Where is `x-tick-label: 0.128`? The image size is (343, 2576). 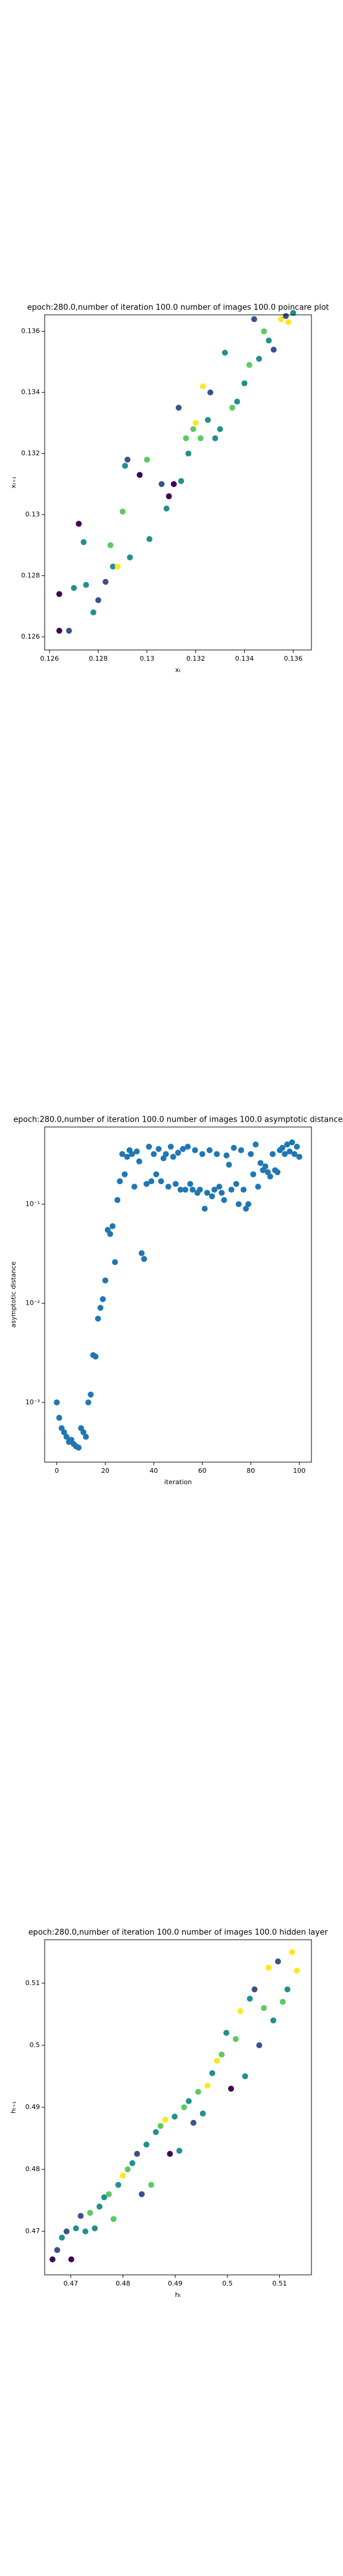
x-tick-label: 0.128 is located at coordinates (99, 658).